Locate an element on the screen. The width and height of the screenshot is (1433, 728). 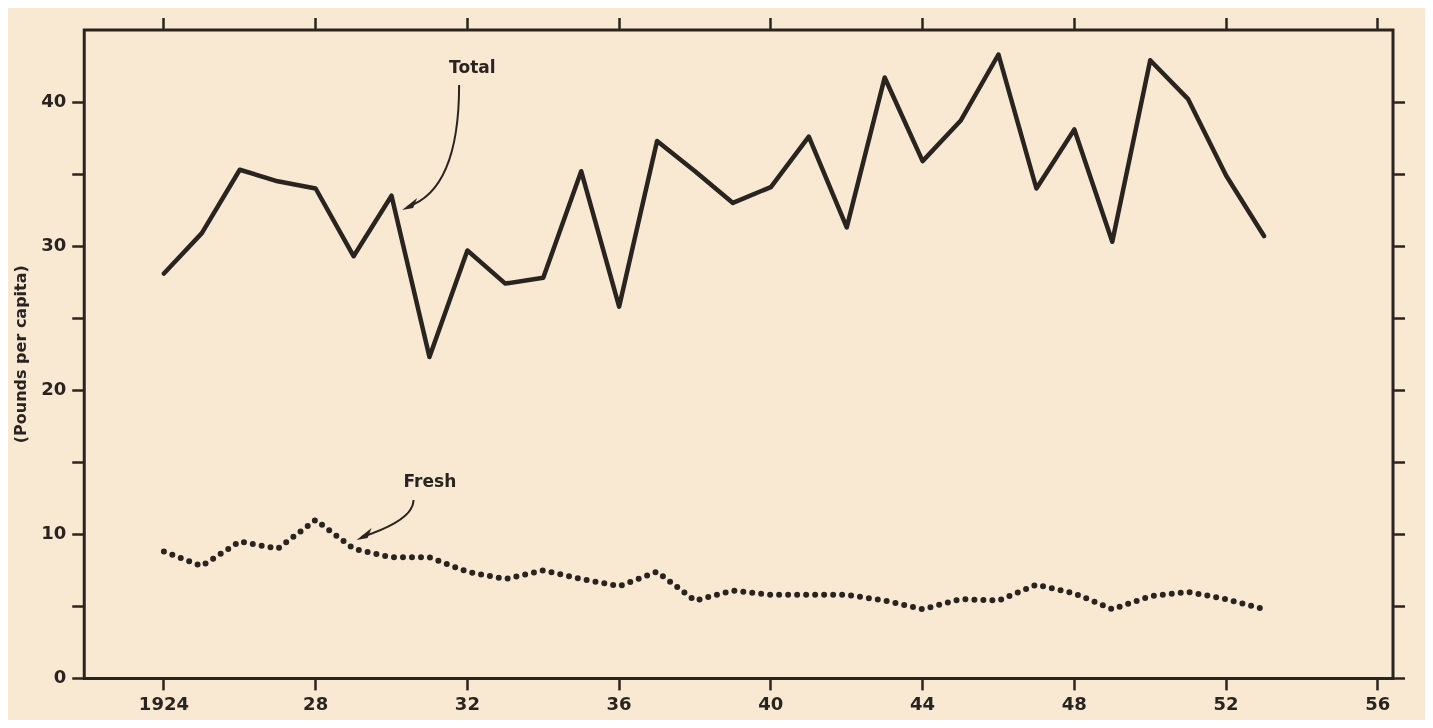
x-tick-label: 44 is located at coordinates (923, 703).